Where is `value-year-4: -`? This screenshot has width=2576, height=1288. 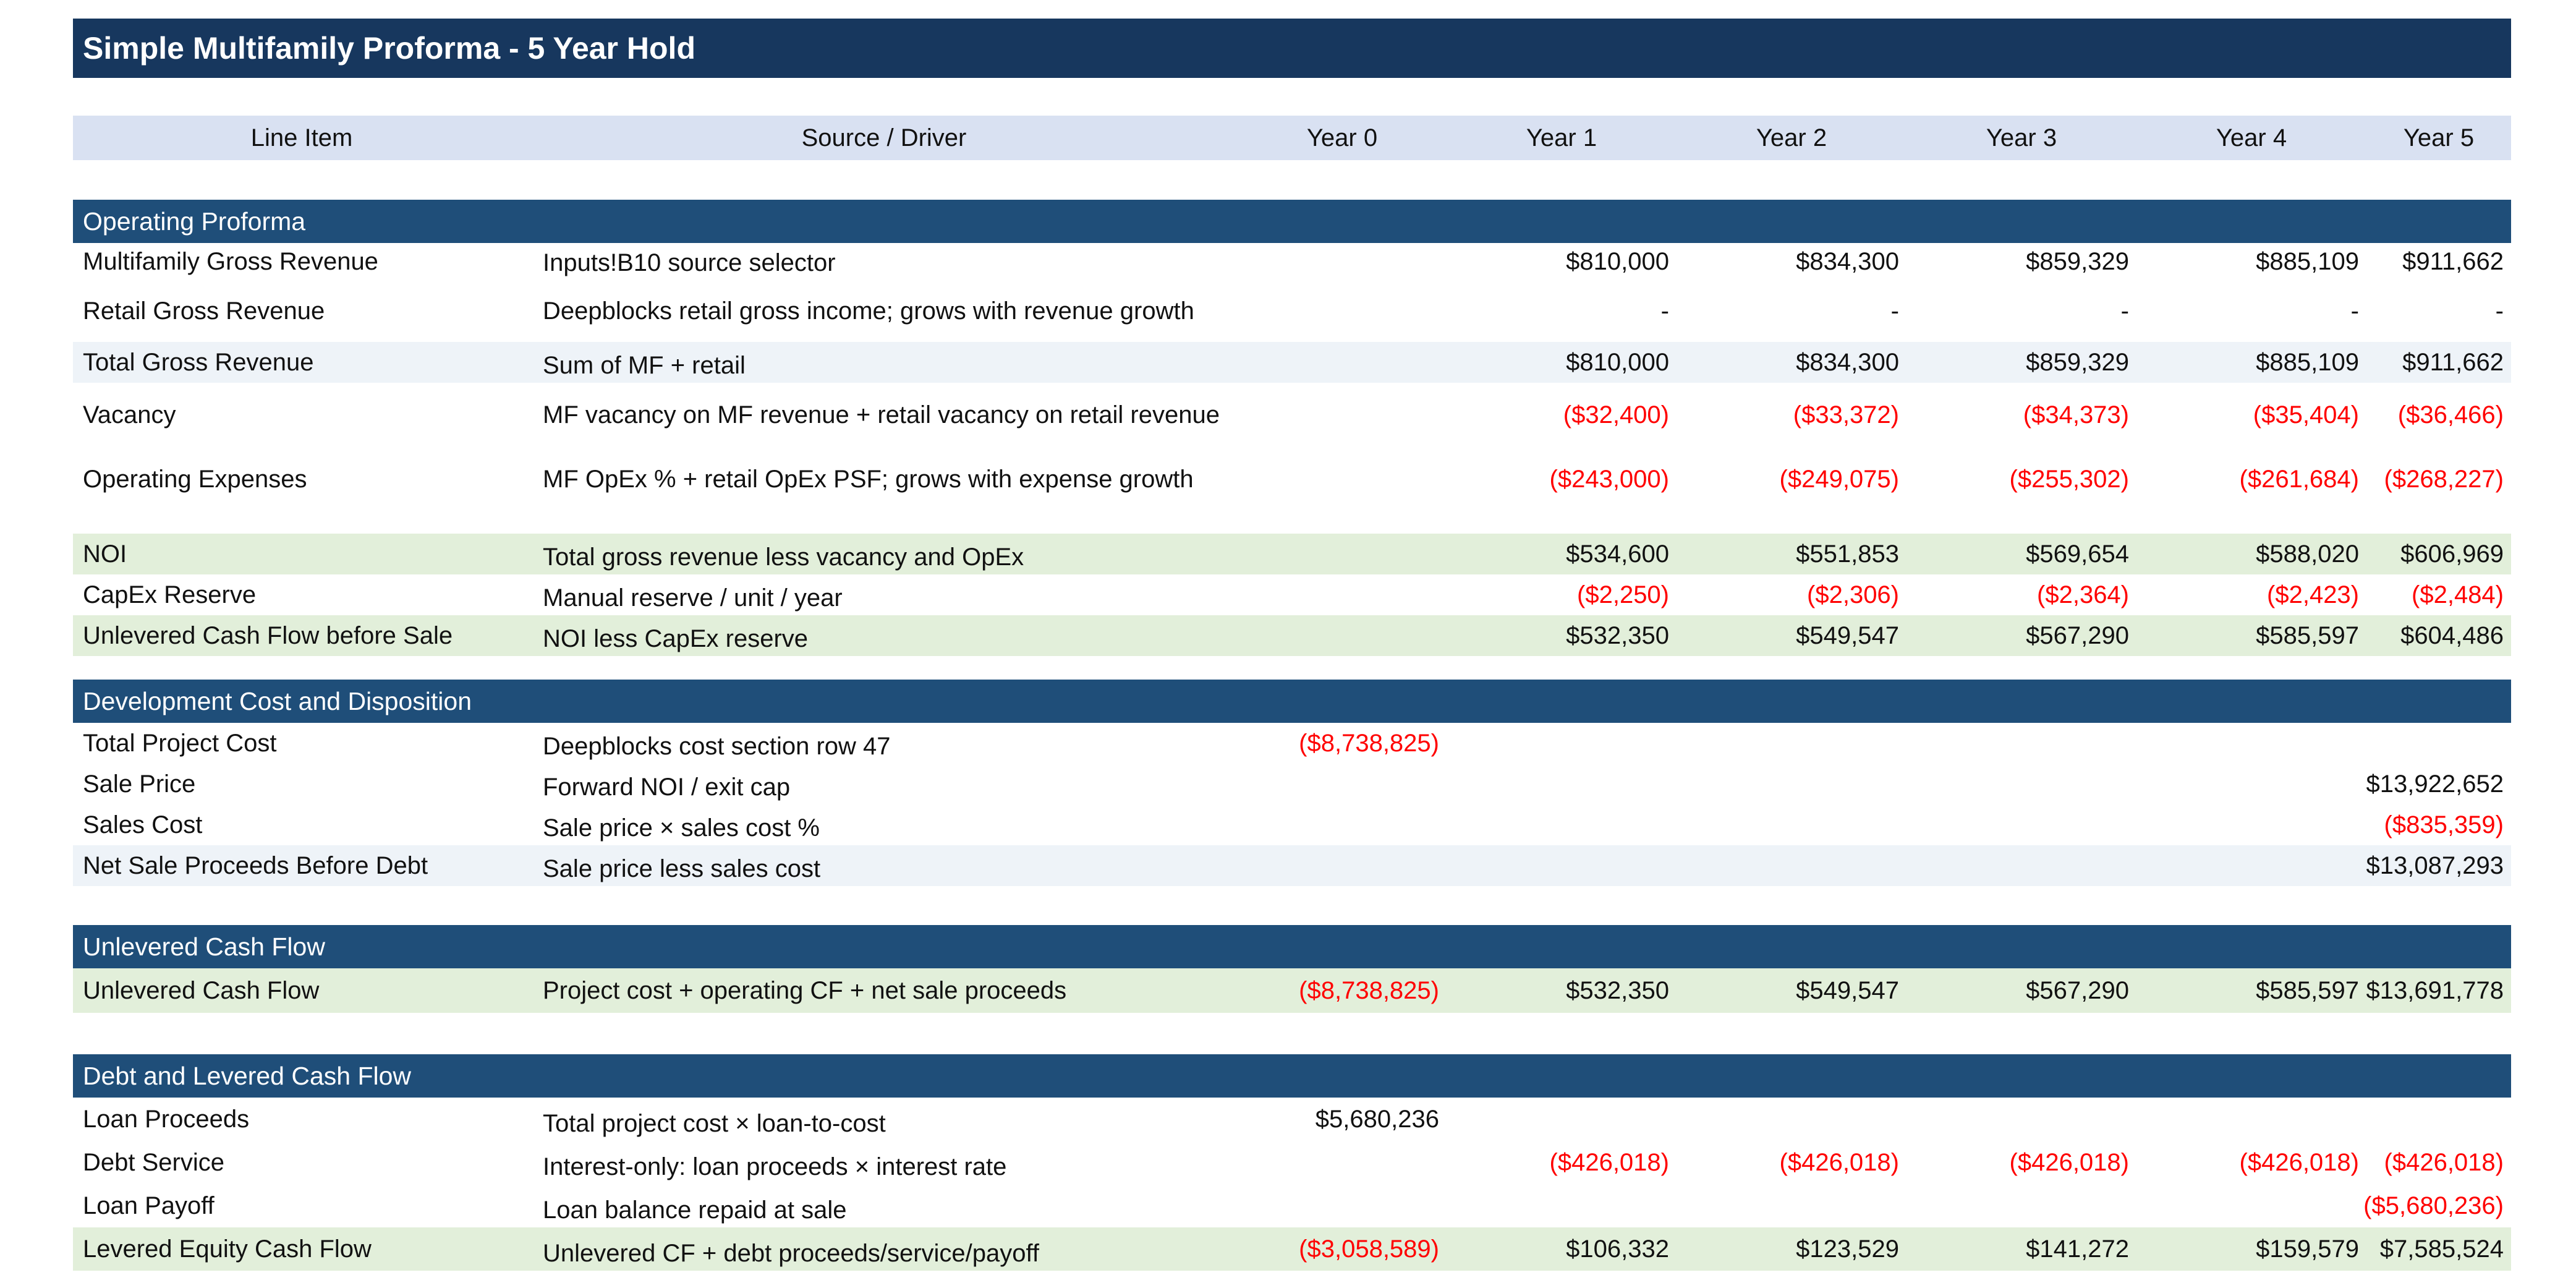 value-year-4: - is located at coordinates (2354, 311).